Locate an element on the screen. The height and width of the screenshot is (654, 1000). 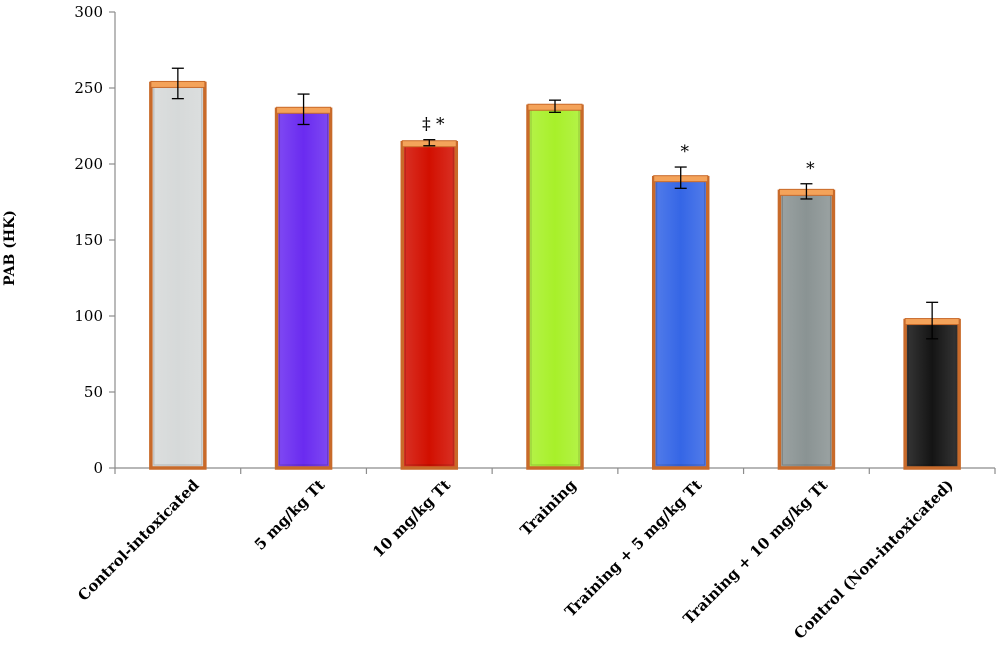
y-tick-label: 0 is located at coordinates (98, 468).